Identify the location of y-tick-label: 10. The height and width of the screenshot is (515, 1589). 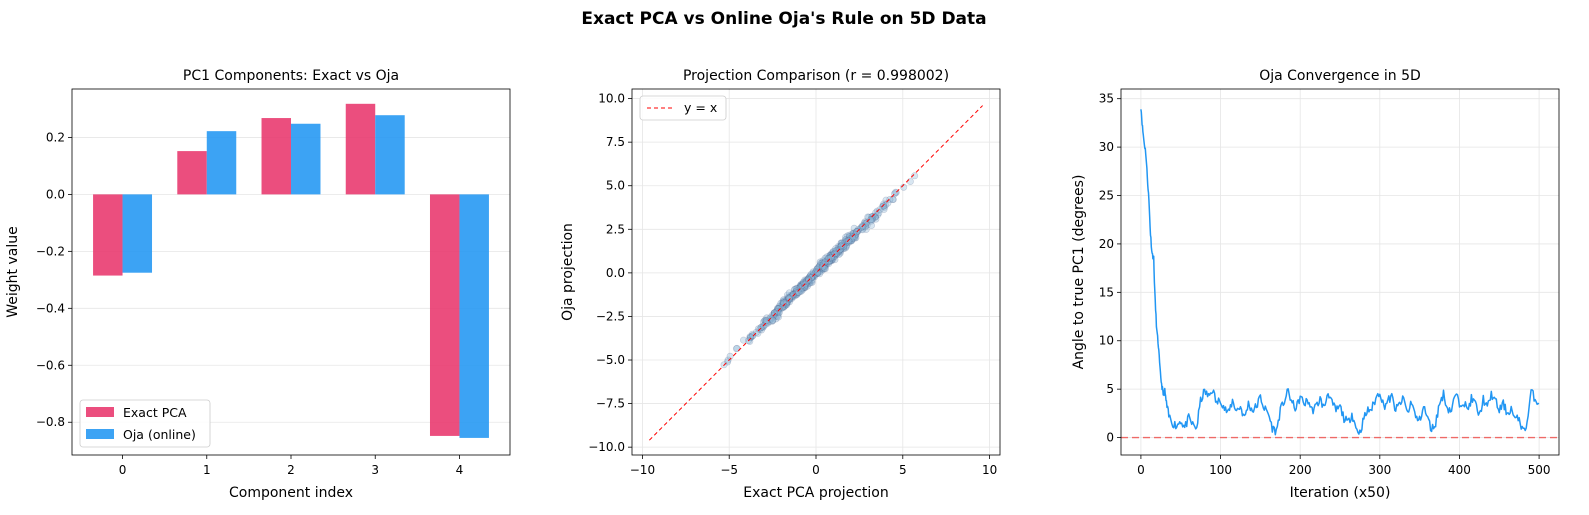
(1106, 341).